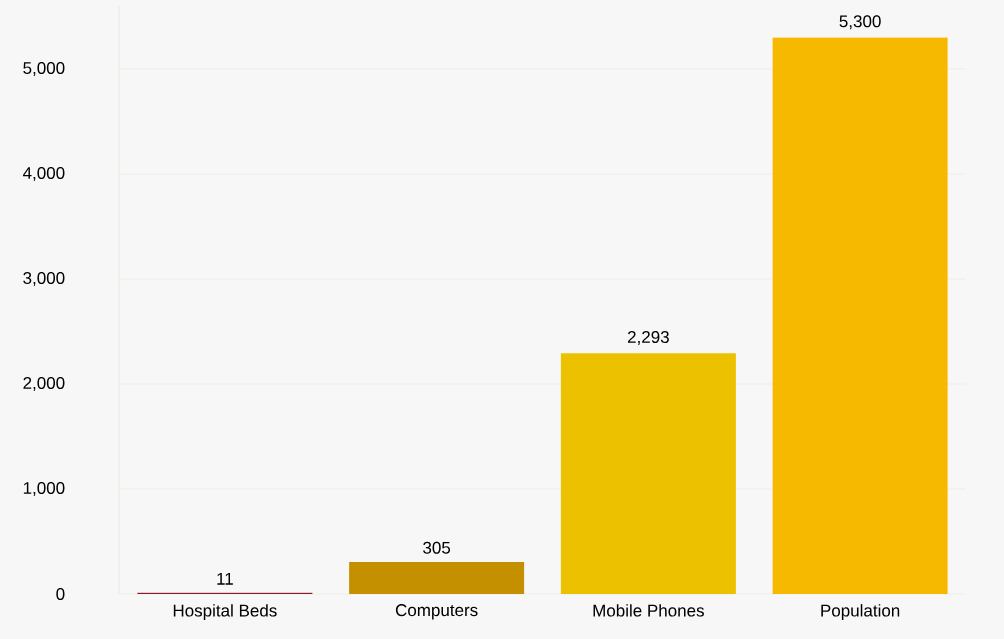  What do you see at coordinates (648, 610) in the screenshot?
I see `x-tick-label: Mobile Phones` at bounding box center [648, 610].